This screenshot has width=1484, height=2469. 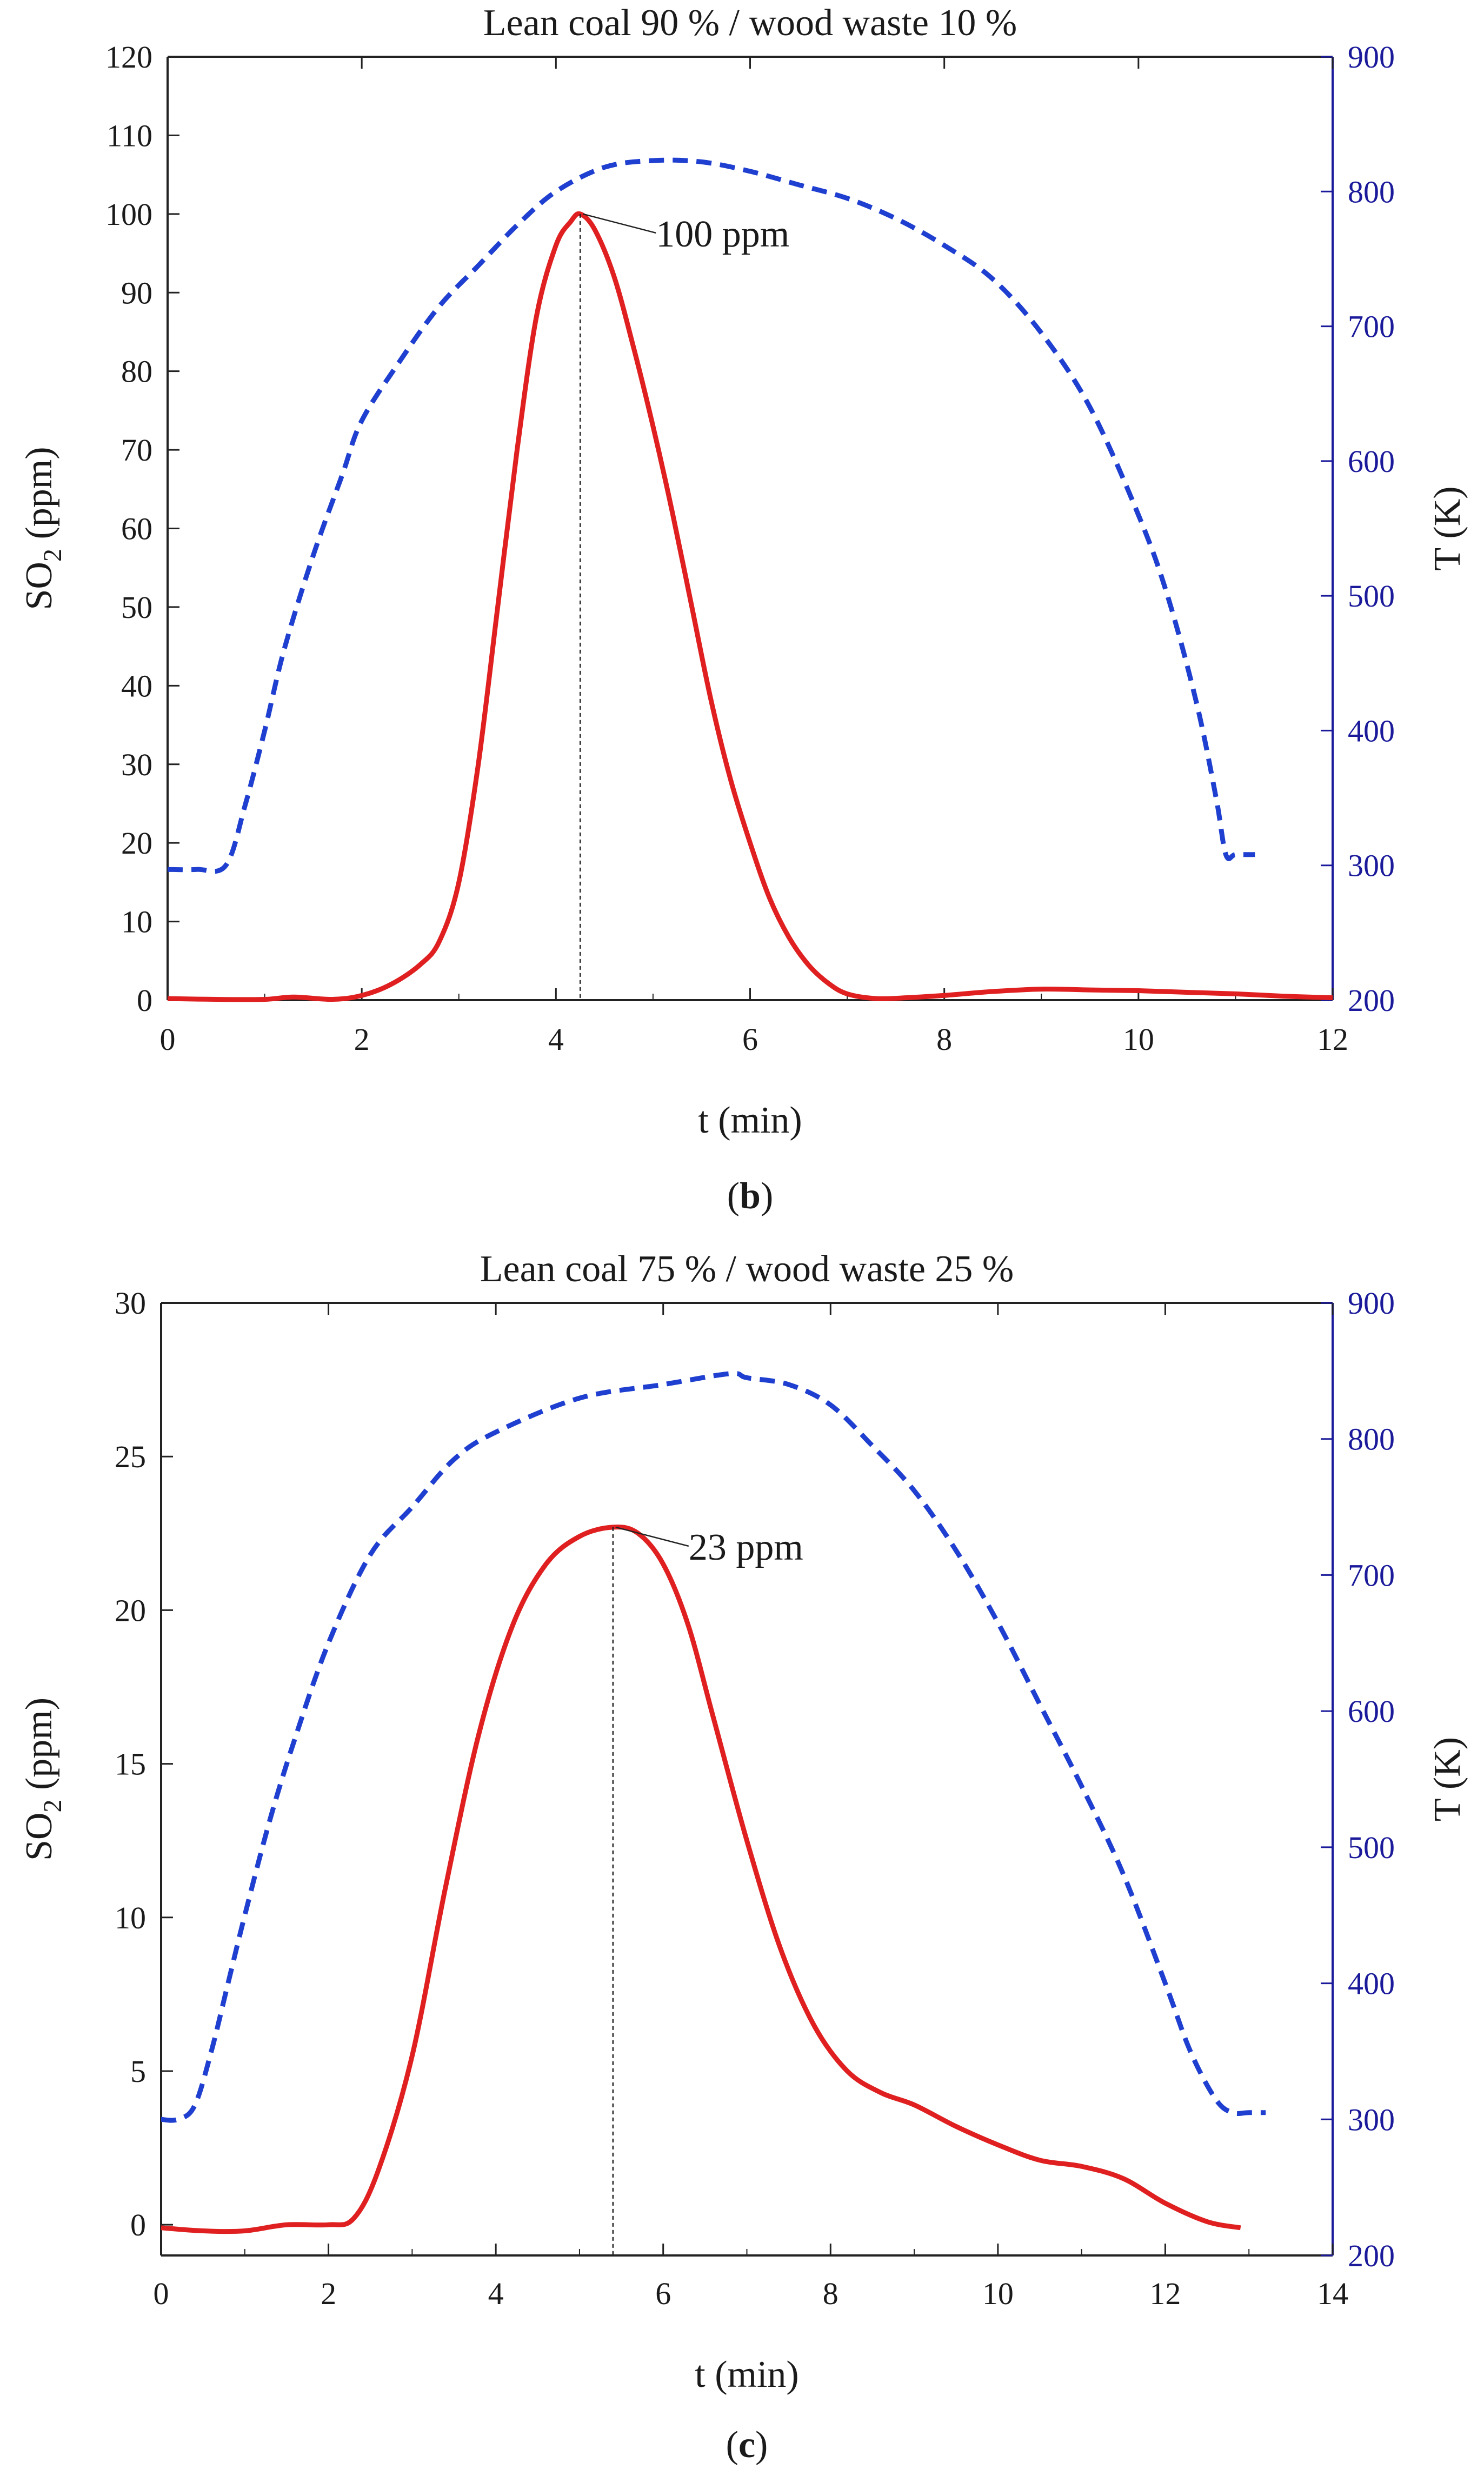 I want to click on y-tick-label: 15, so click(x=131, y=1764).